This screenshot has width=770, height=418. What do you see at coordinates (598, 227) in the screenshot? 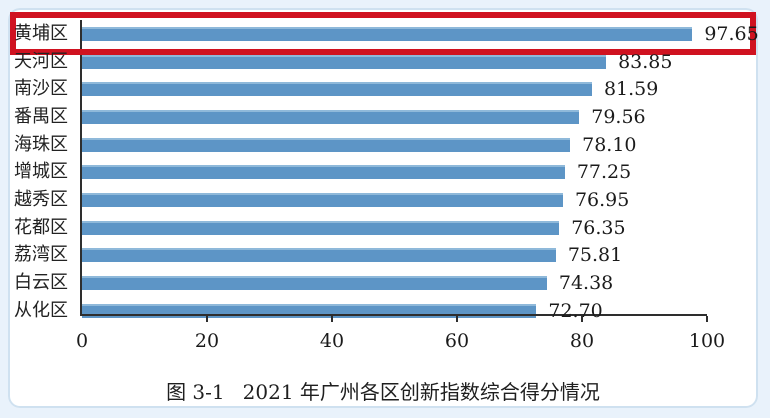
I see `value-label: 76.35` at bounding box center [598, 227].